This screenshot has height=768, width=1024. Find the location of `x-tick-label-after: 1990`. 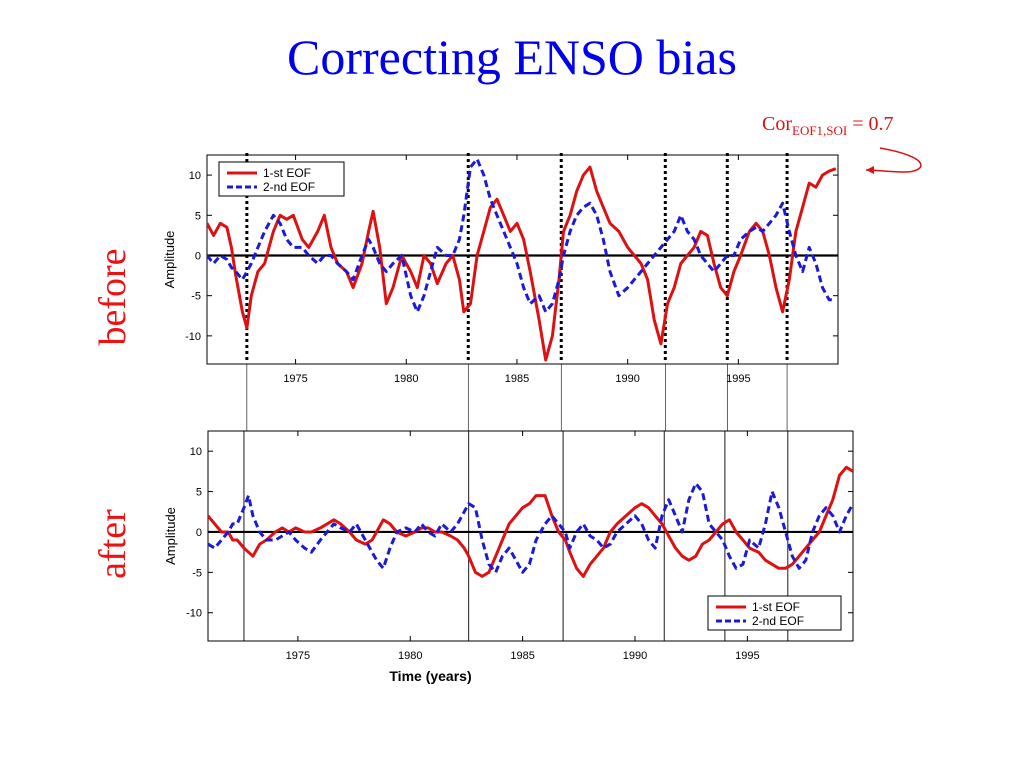

x-tick-label-after: 1990 is located at coordinates (635, 656).